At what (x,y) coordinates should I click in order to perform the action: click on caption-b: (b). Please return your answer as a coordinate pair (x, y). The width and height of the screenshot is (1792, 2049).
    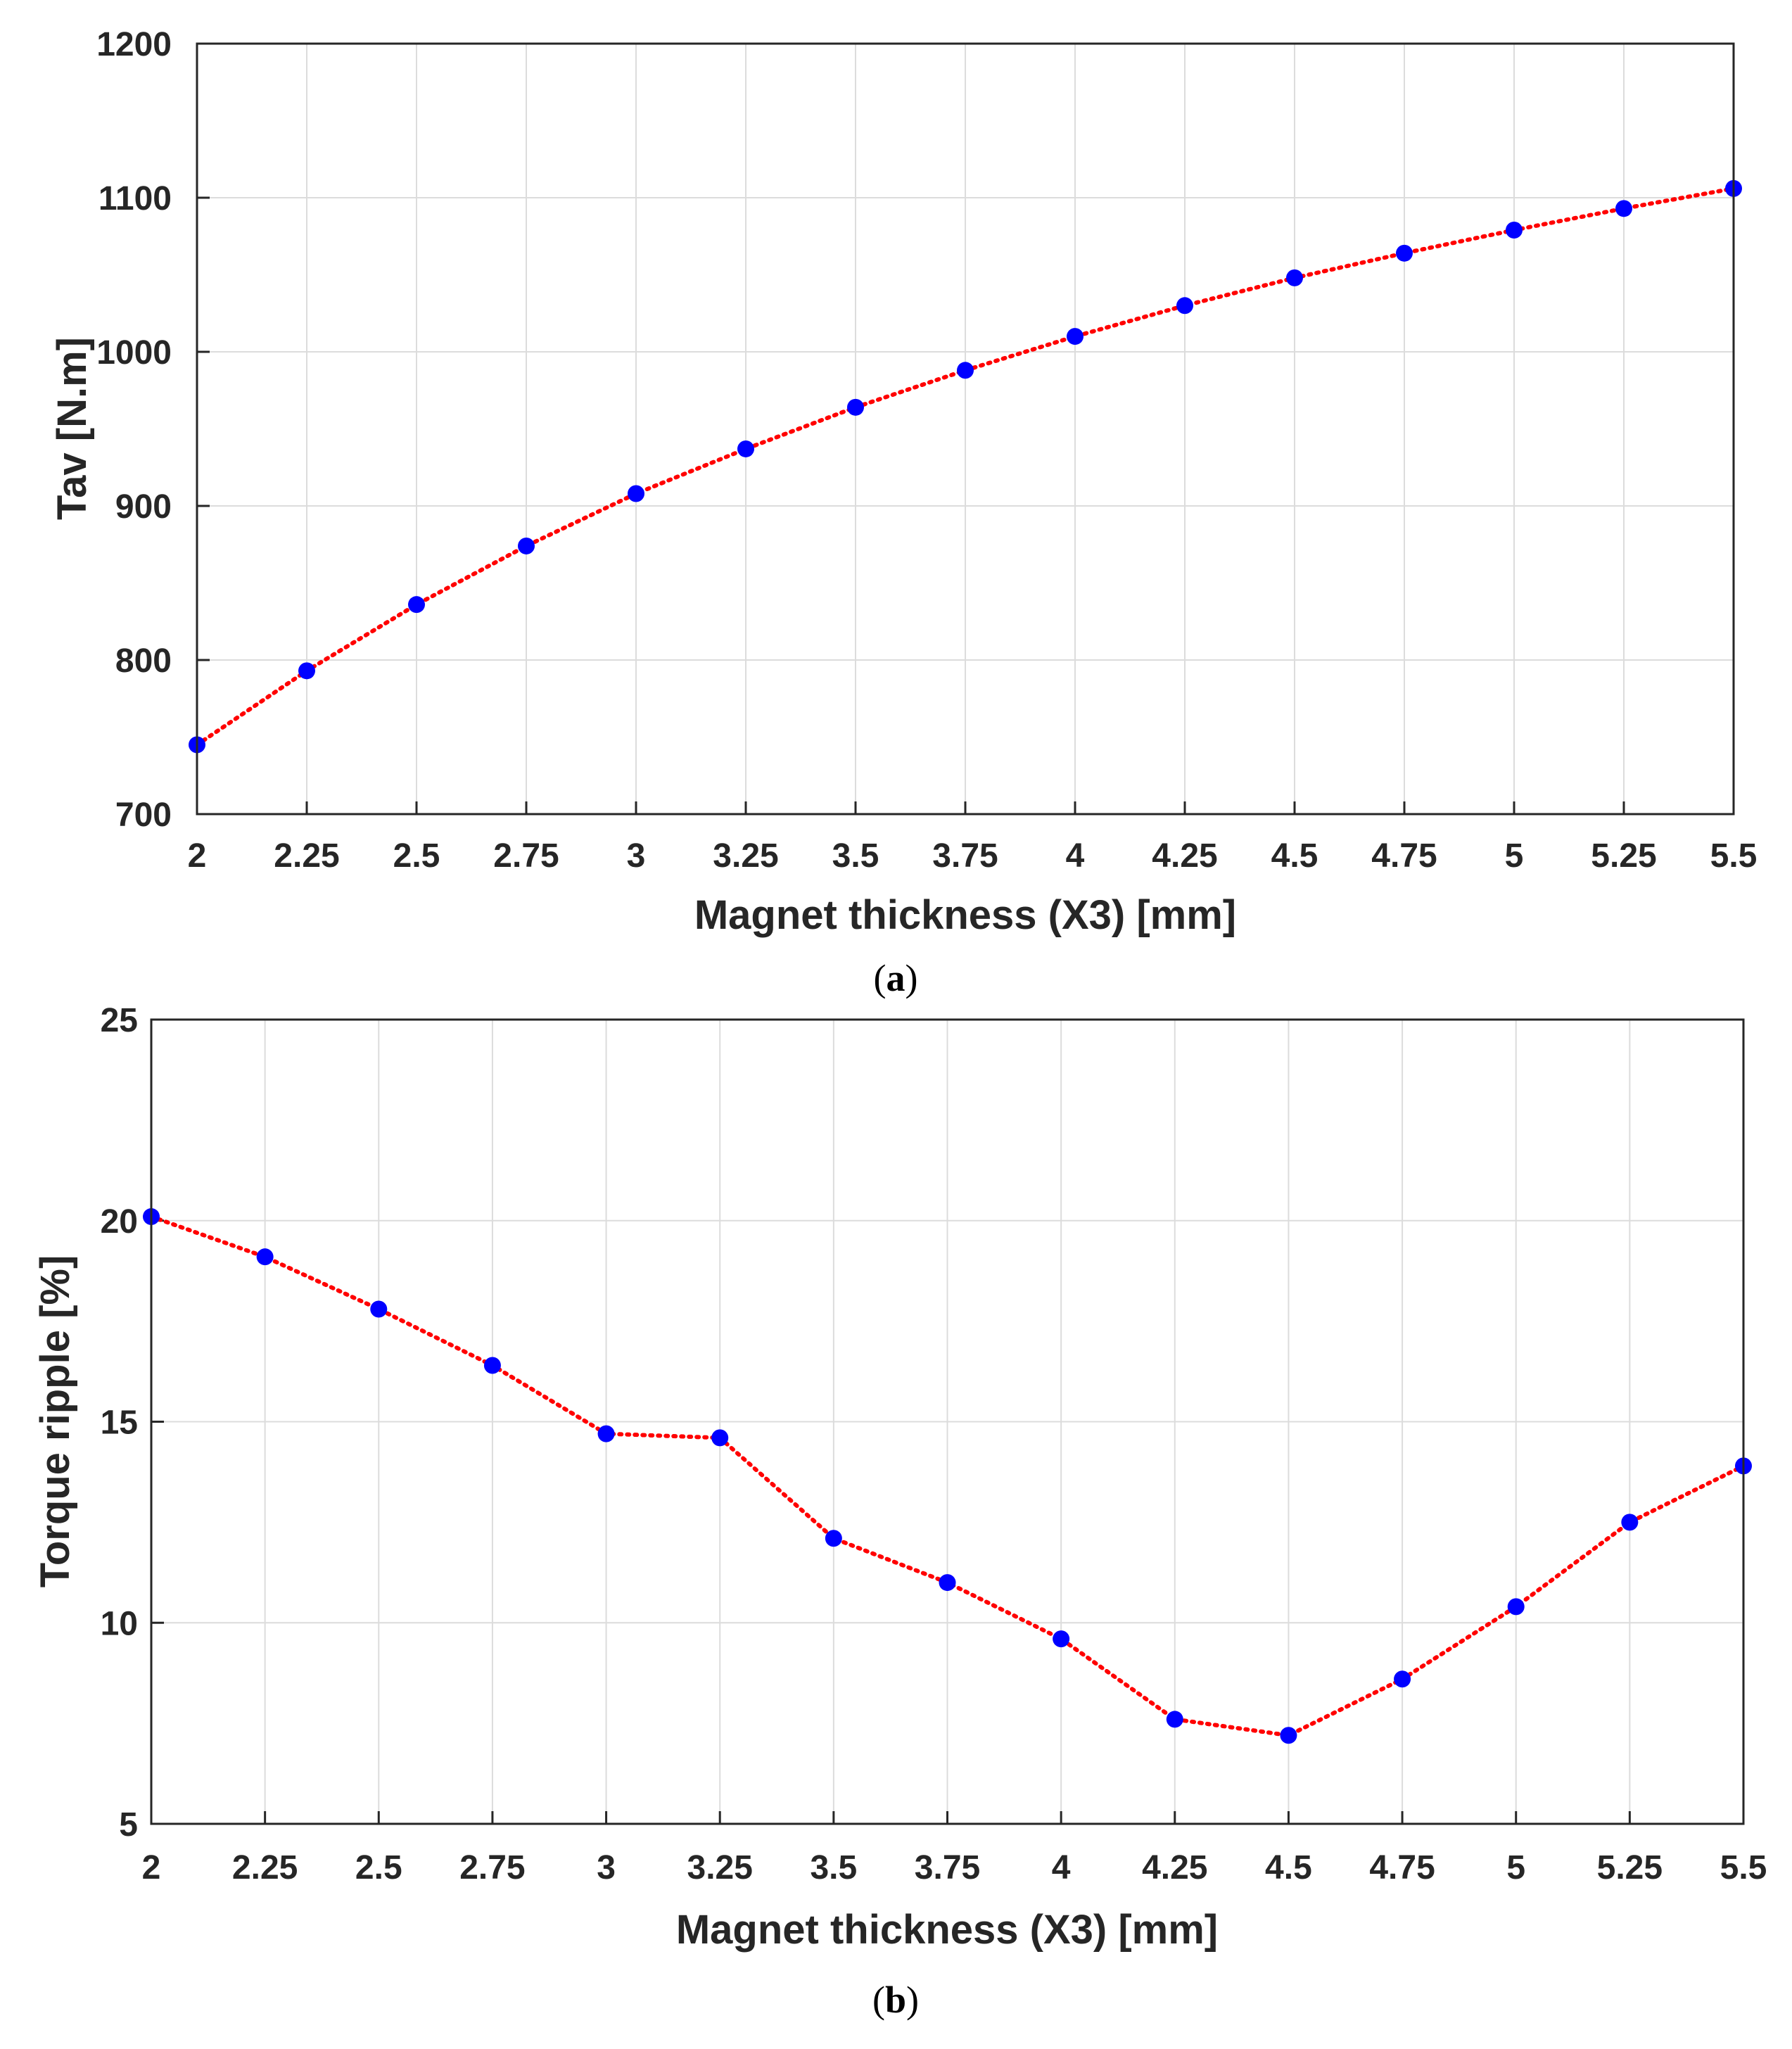
    Looking at the image, I should click on (895, 2000).